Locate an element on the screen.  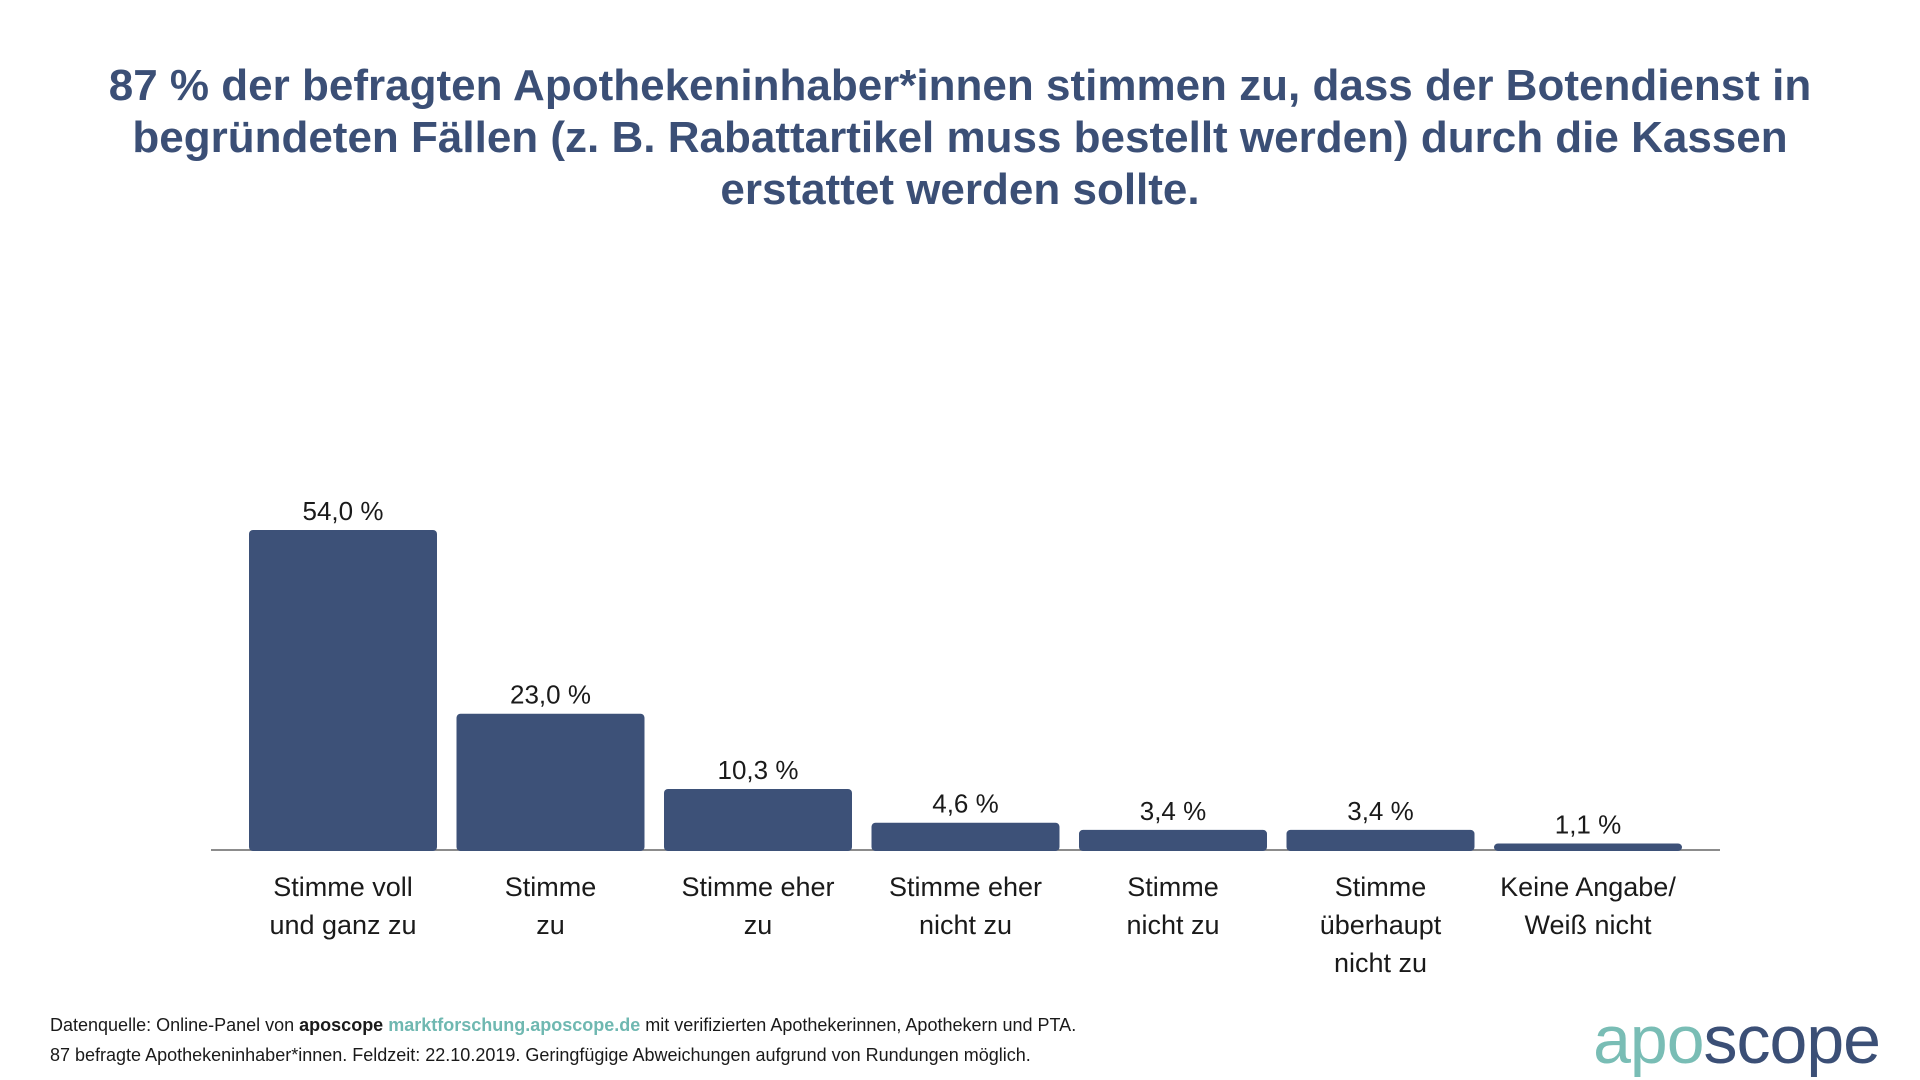
category-label-2: Stimme eher zu is located at coordinates (757, 906).